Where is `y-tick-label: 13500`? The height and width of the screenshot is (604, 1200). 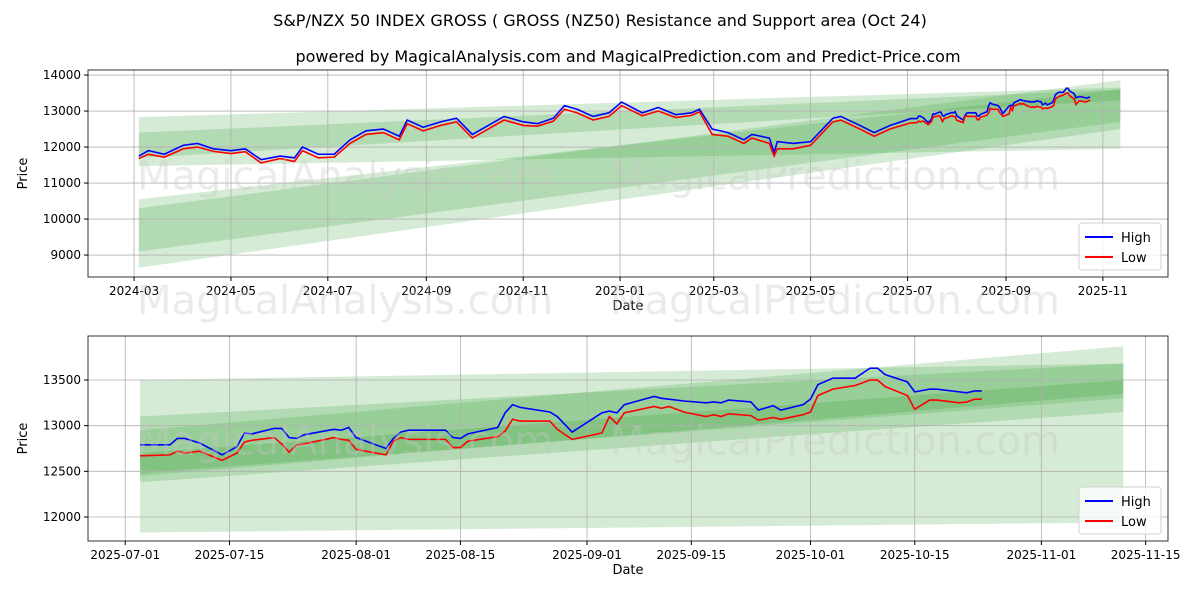 y-tick-label: 13500 is located at coordinates (62, 380).